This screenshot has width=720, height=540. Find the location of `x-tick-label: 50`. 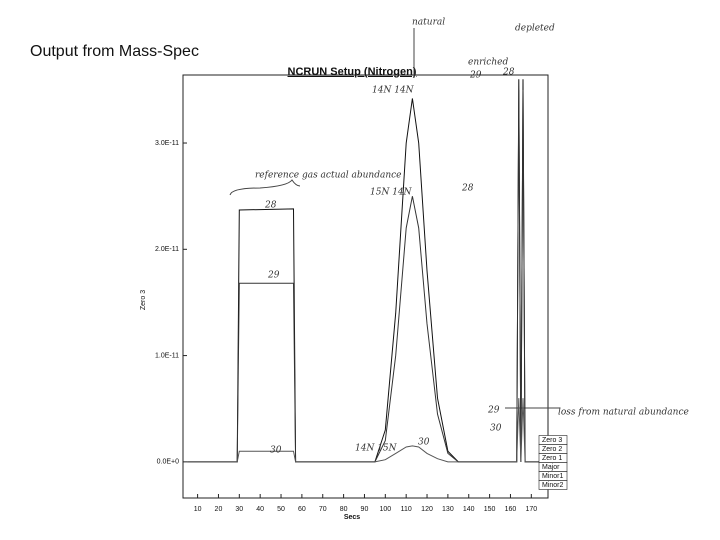

x-tick-label: 50 is located at coordinates (281, 509).